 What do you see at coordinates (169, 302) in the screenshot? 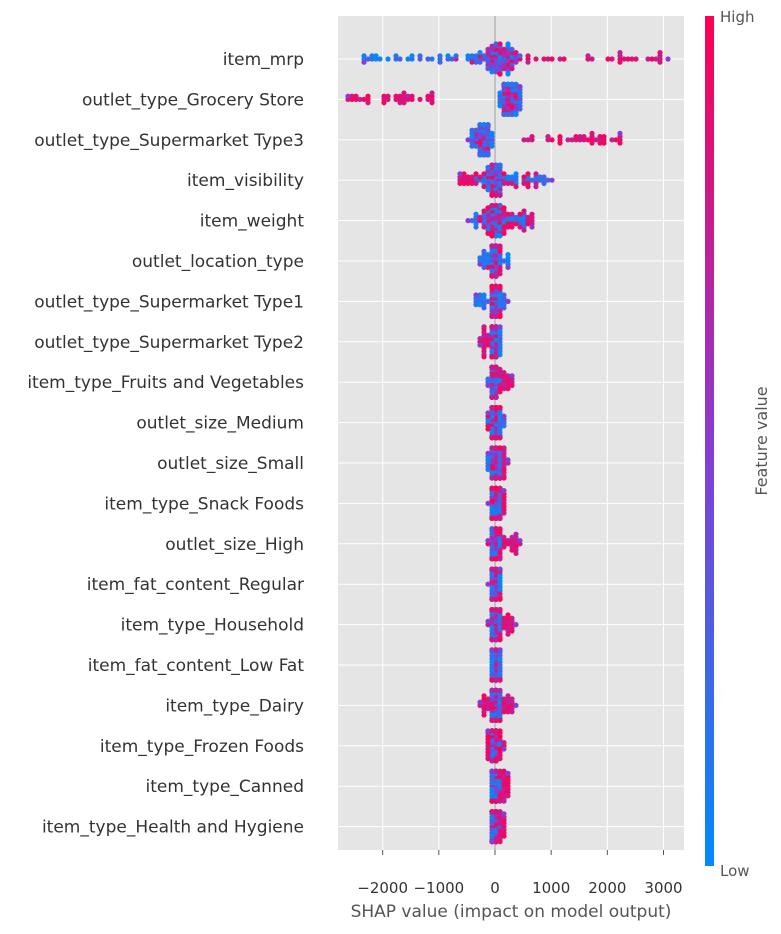
I see `feature-label: outlet_type_Supermarket Type1` at bounding box center [169, 302].